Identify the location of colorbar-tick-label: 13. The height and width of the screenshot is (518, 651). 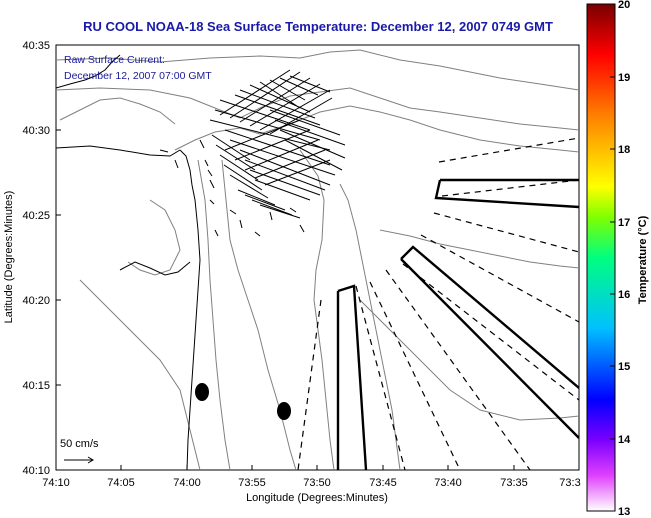
(624, 512).